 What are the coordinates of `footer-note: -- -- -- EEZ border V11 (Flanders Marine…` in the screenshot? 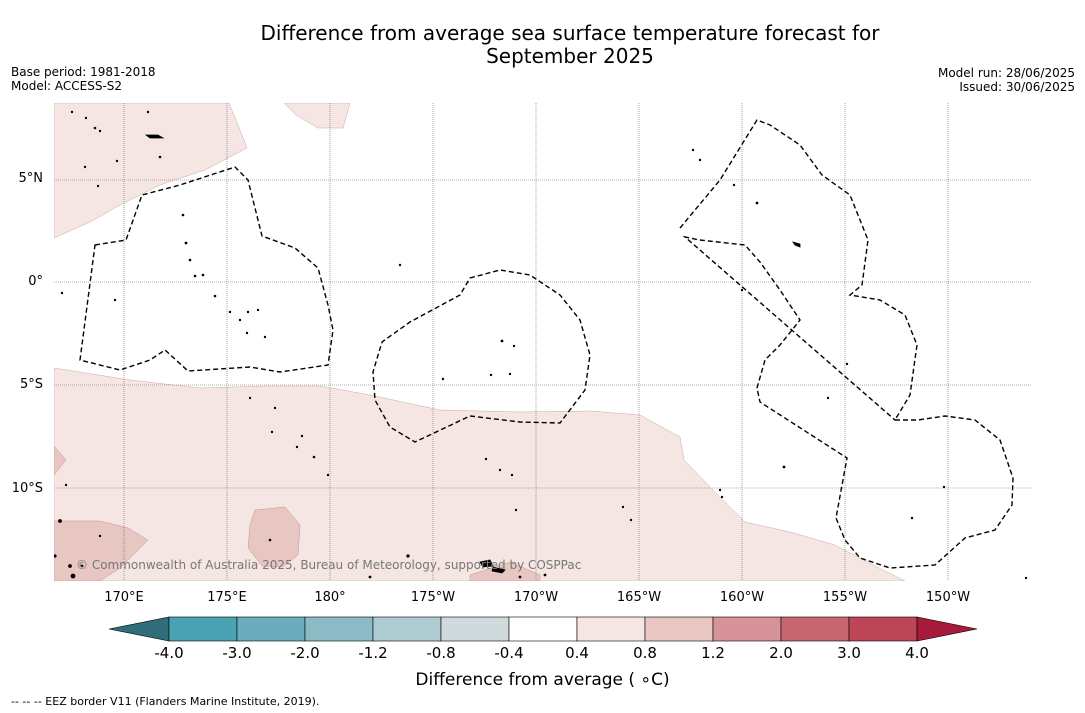 It's located at (165, 701).